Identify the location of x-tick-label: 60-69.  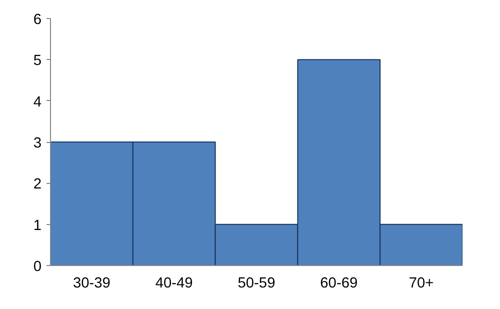
(339, 284).